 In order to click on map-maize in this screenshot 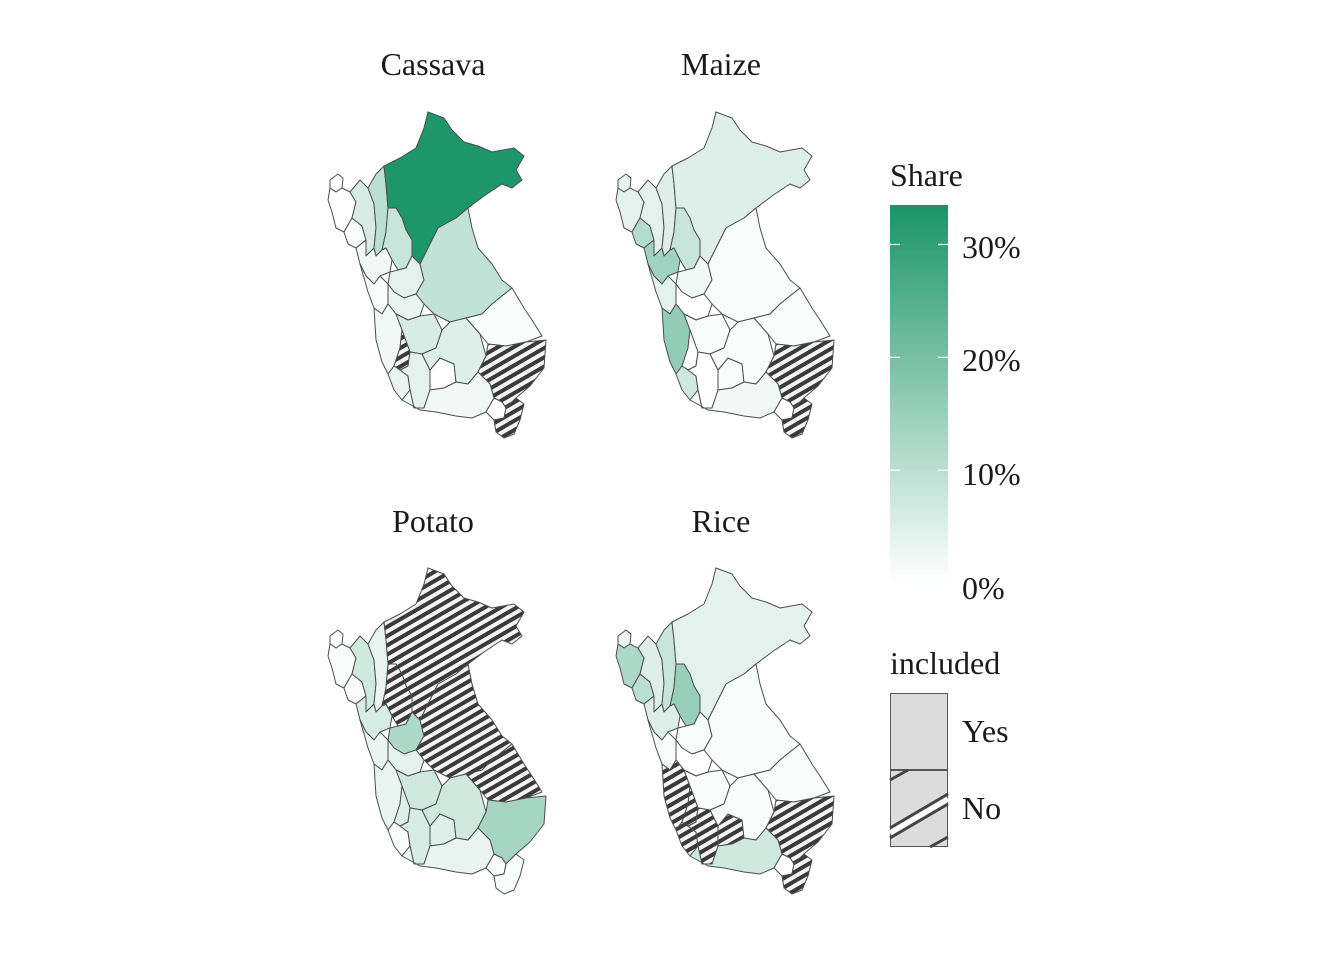, I will do `click(725, 275)`.